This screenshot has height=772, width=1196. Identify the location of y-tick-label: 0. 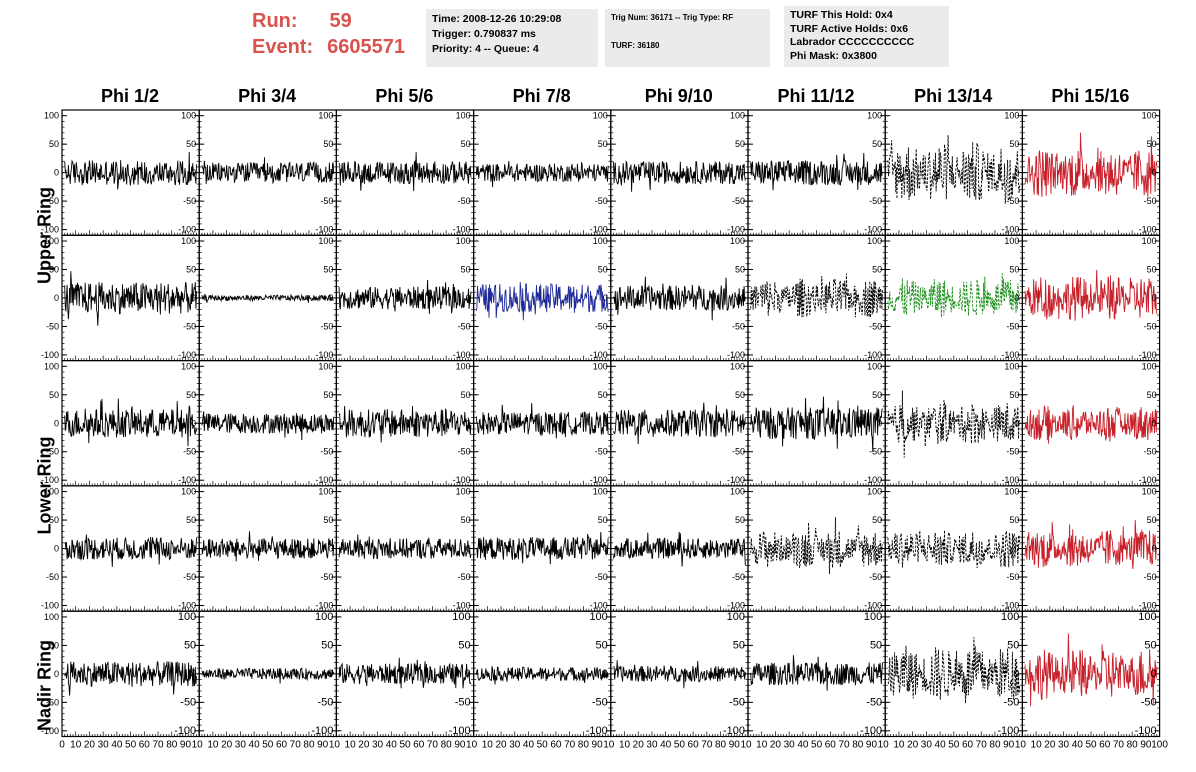
(56, 674).